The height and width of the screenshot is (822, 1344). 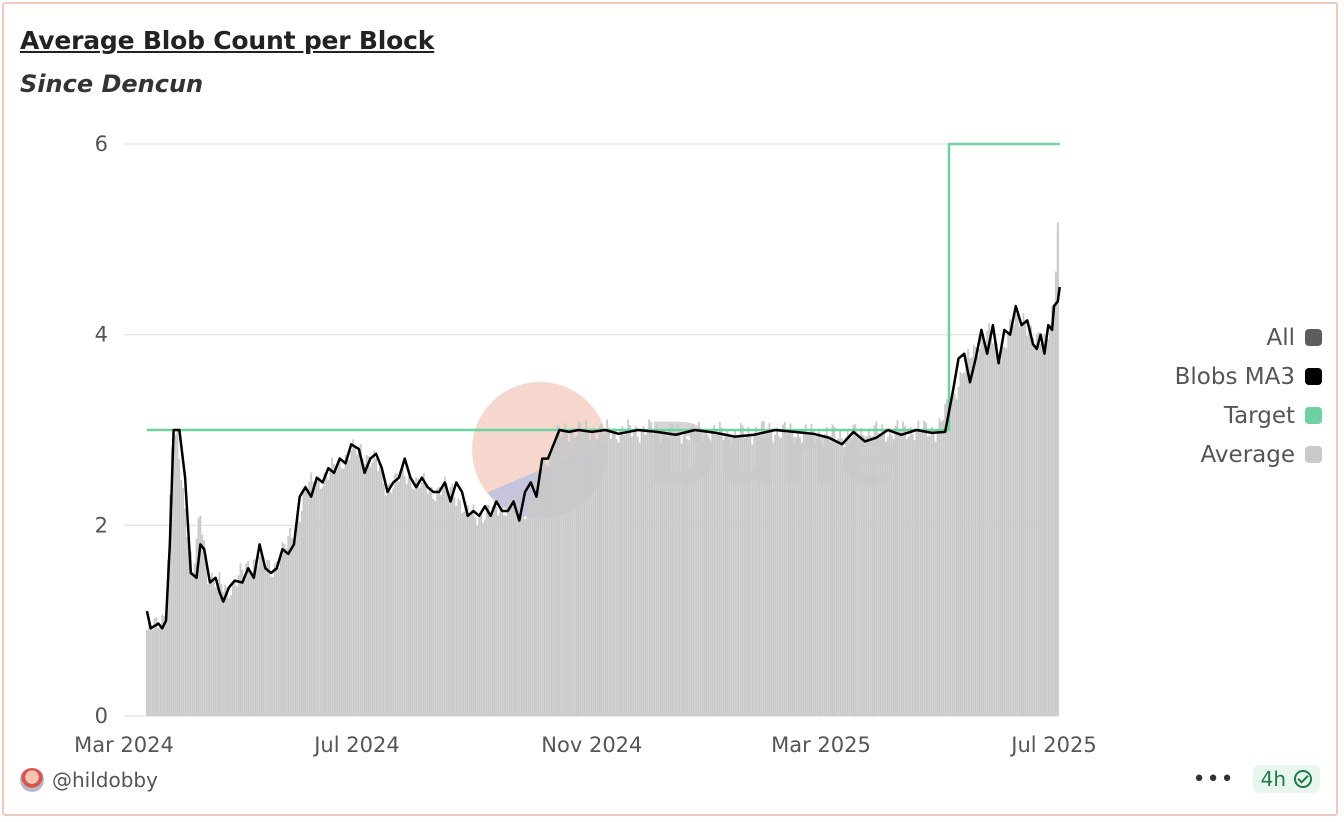 I want to click on legend-item: Average, so click(x=1248, y=454).